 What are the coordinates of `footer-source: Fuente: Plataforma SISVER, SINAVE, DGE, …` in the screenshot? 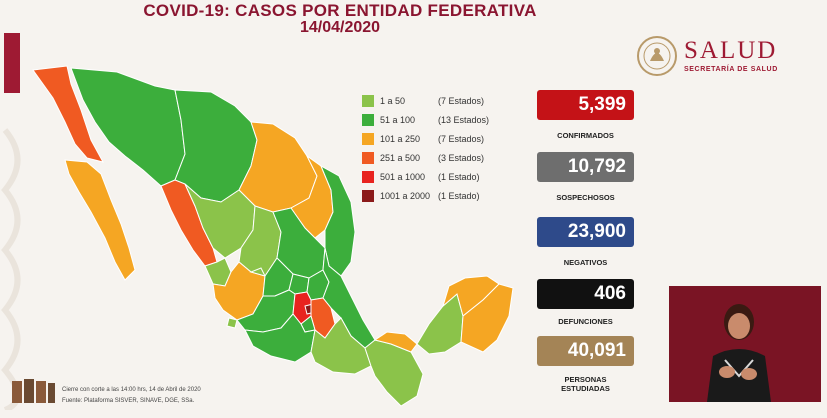 It's located at (128, 401).